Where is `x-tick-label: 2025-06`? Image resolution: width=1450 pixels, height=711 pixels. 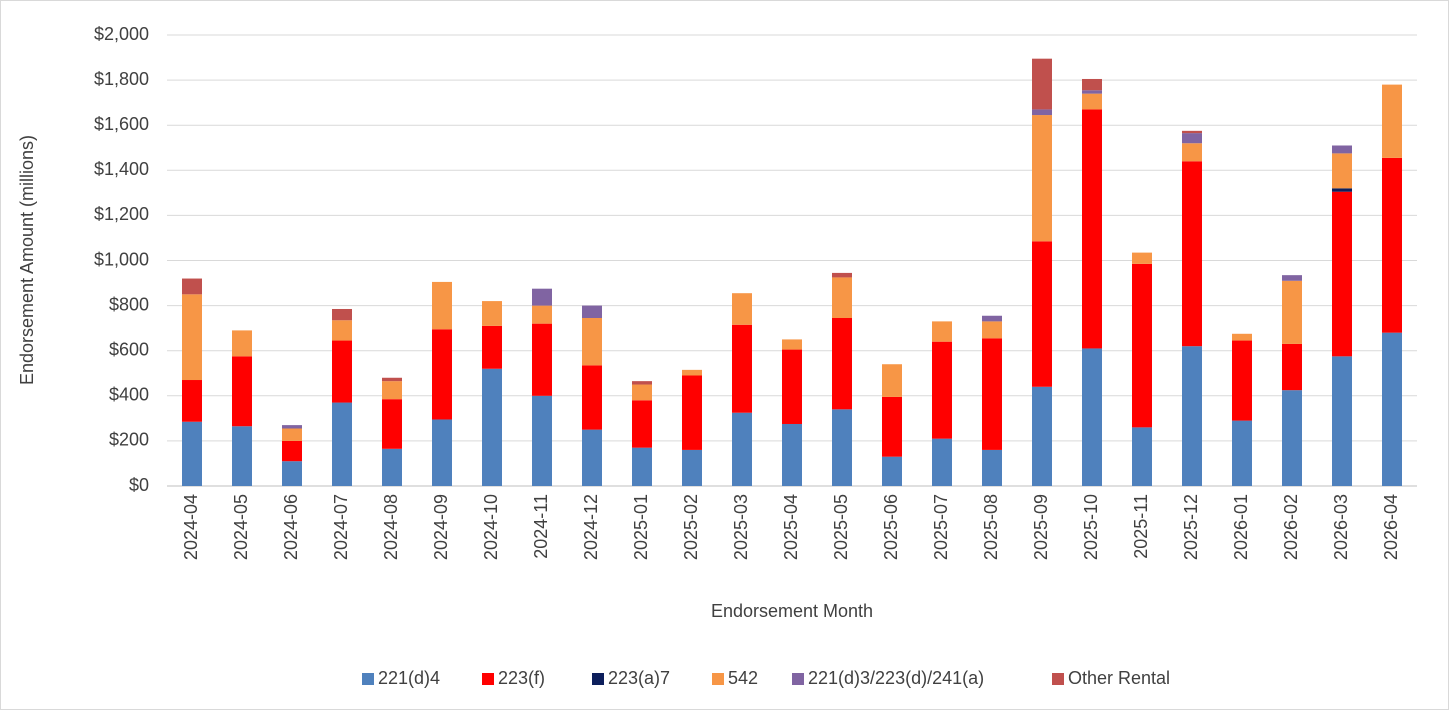 x-tick-label: 2025-06 is located at coordinates (891, 527).